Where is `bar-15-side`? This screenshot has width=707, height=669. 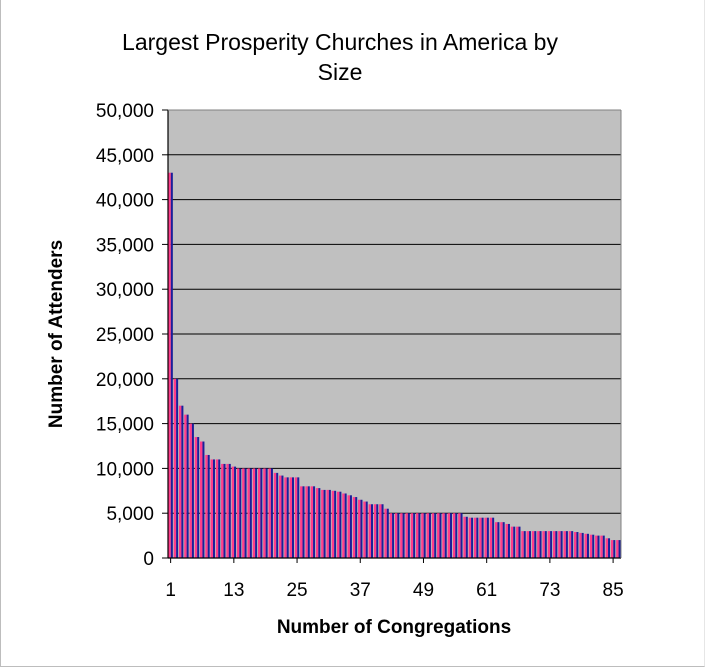 bar-15-side is located at coordinates (245, 513).